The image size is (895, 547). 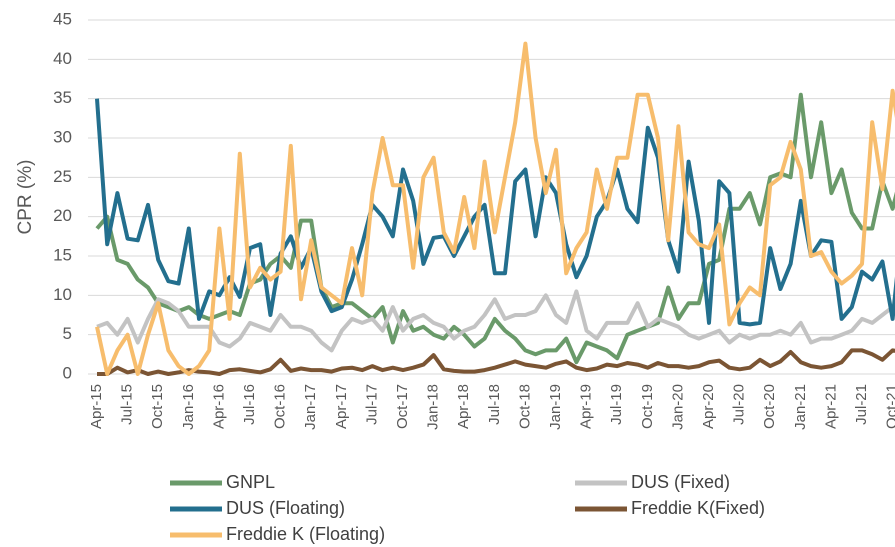 I want to click on x-tick-label: Oct-18, so click(x=524, y=406).